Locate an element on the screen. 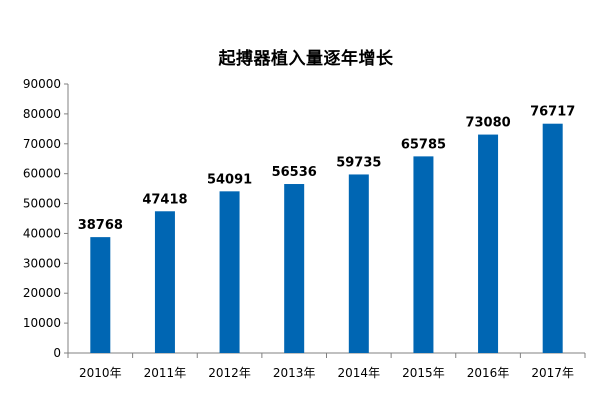  y-tick-label: 80000 is located at coordinates (42, 114).